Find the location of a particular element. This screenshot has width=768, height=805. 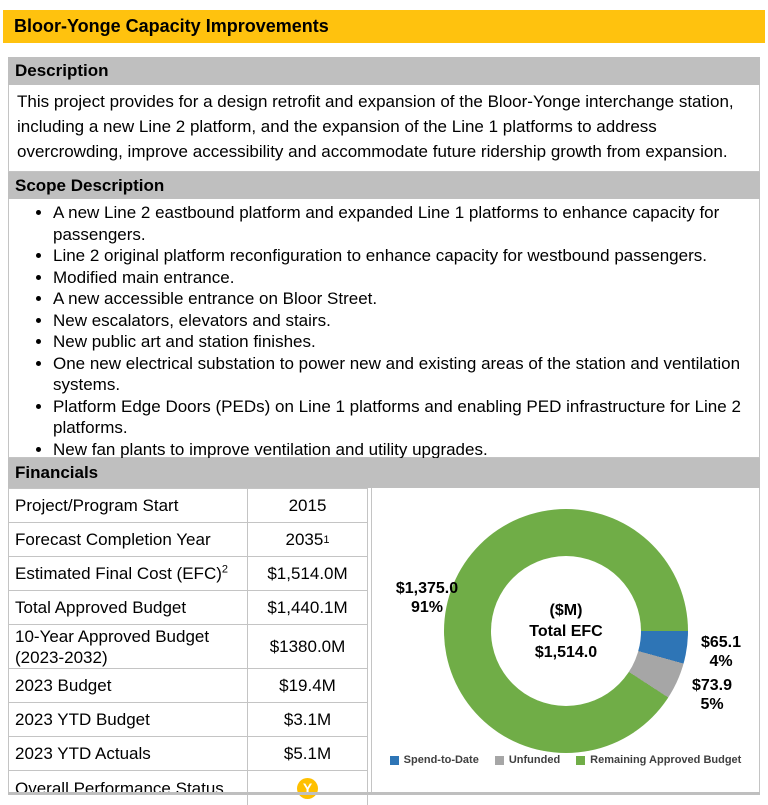

table-row: Project/Program Start 2015 is located at coordinates (188, 506).